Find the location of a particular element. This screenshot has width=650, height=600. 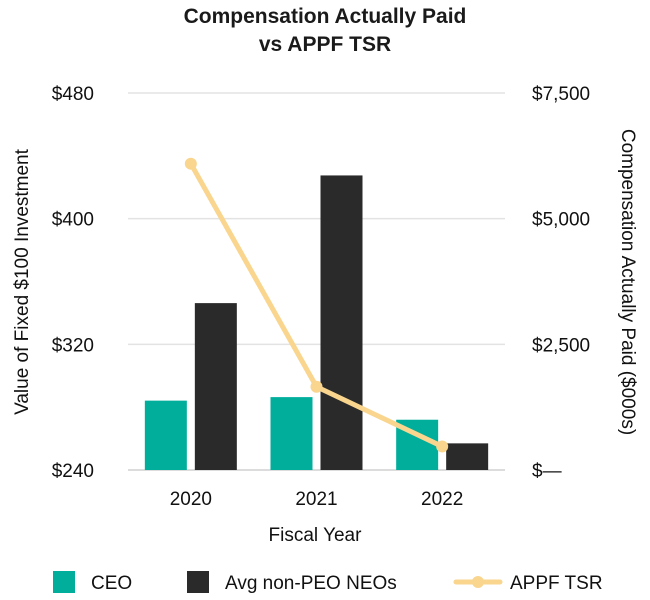

legend-ceo-label: CEO is located at coordinates (111, 583).